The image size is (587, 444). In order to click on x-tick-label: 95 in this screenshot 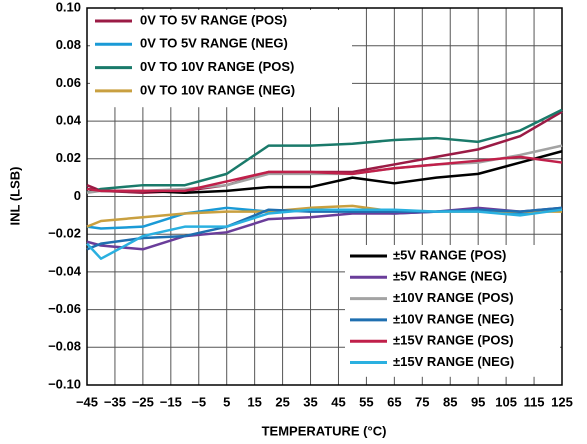, I will do `click(478, 401)`.